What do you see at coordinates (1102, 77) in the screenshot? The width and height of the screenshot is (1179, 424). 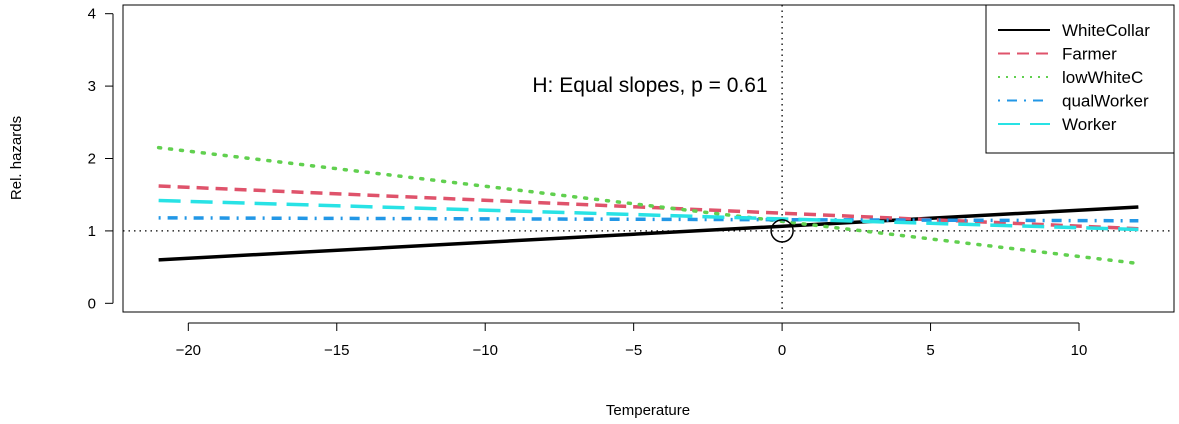 I see `legend-label-lowwhitec: lowWhiteC` at bounding box center [1102, 77].